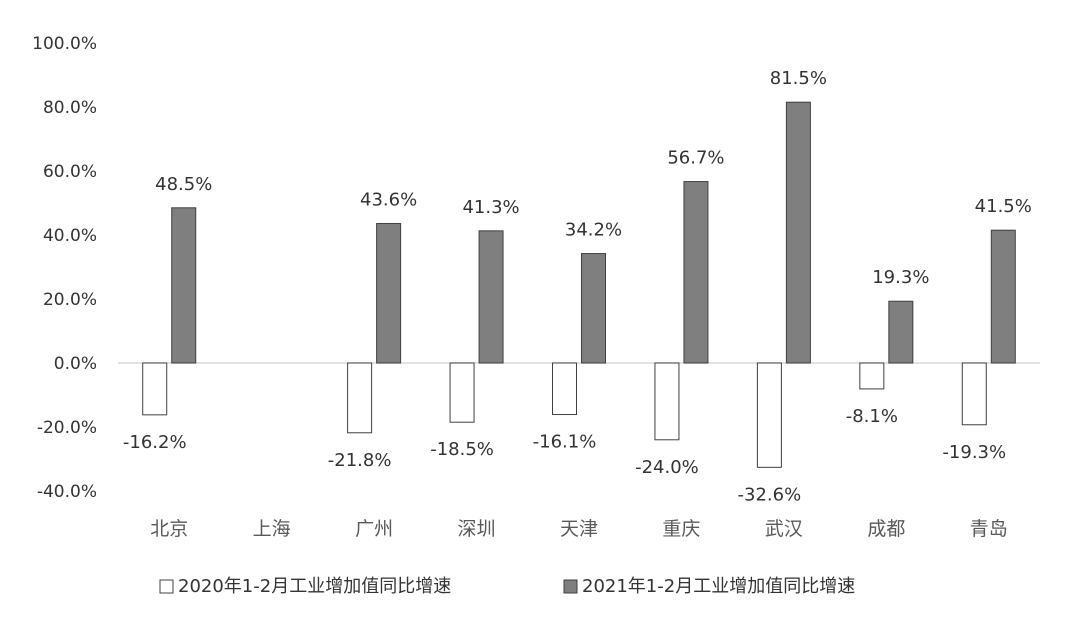 The width and height of the screenshot is (1080, 626). I want to click on x-category-label: 天津, so click(579, 529).